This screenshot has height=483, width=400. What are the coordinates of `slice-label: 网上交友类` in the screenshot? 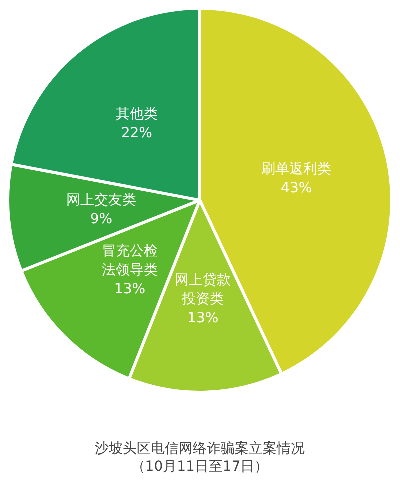 It's located at (101, 200).